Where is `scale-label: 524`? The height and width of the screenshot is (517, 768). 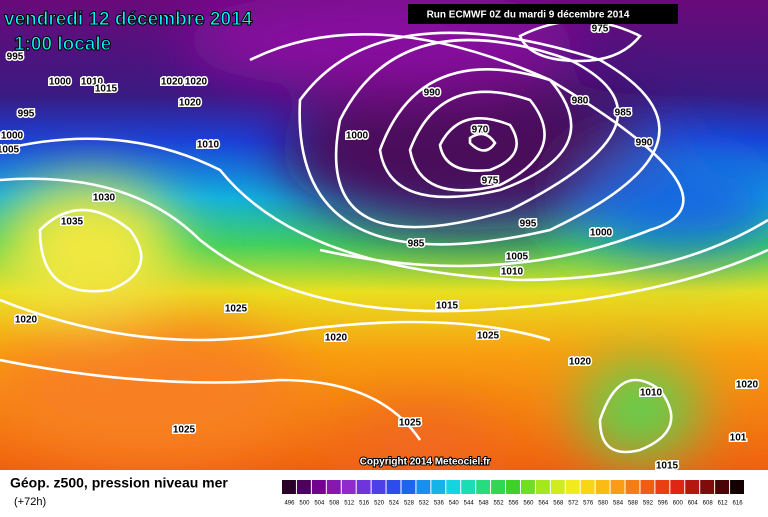
scale-label: 524 is located at coordinates (394, 504).